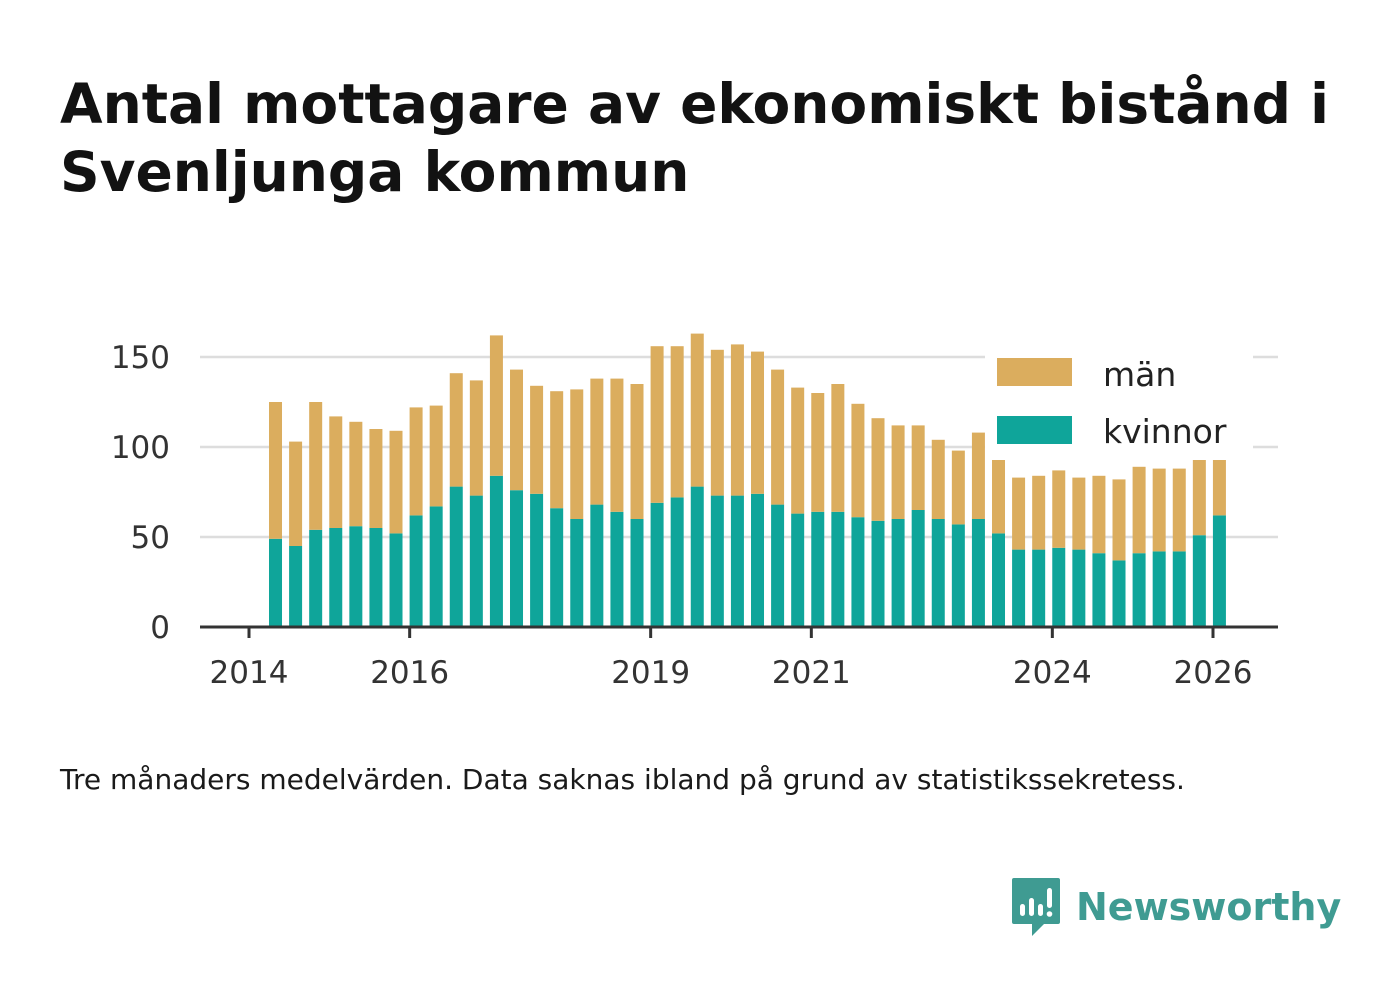  I want to click on newsworthy-logo-icon, so click(1036, 907).